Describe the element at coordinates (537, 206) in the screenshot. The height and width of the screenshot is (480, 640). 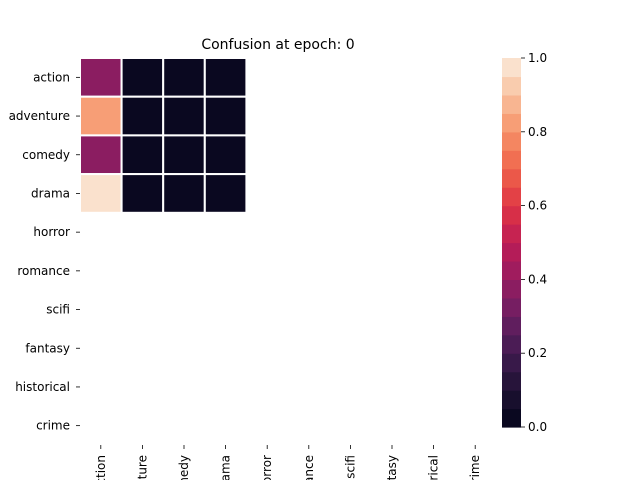
I see `colorbar-tick-label: 0.6` at that location.